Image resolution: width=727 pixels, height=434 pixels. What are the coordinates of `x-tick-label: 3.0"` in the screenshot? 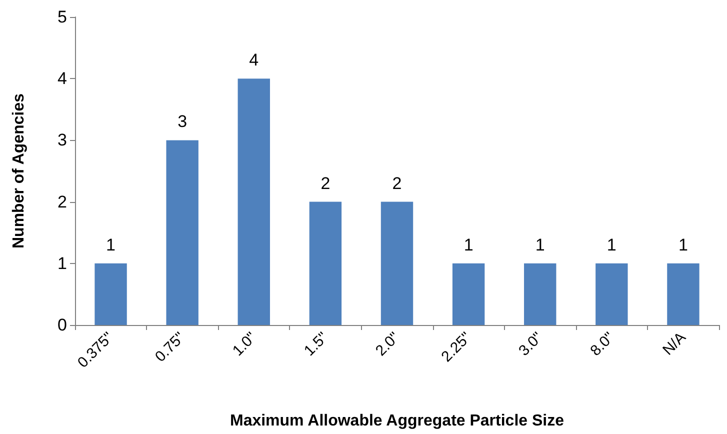 It's located at (531, 344).